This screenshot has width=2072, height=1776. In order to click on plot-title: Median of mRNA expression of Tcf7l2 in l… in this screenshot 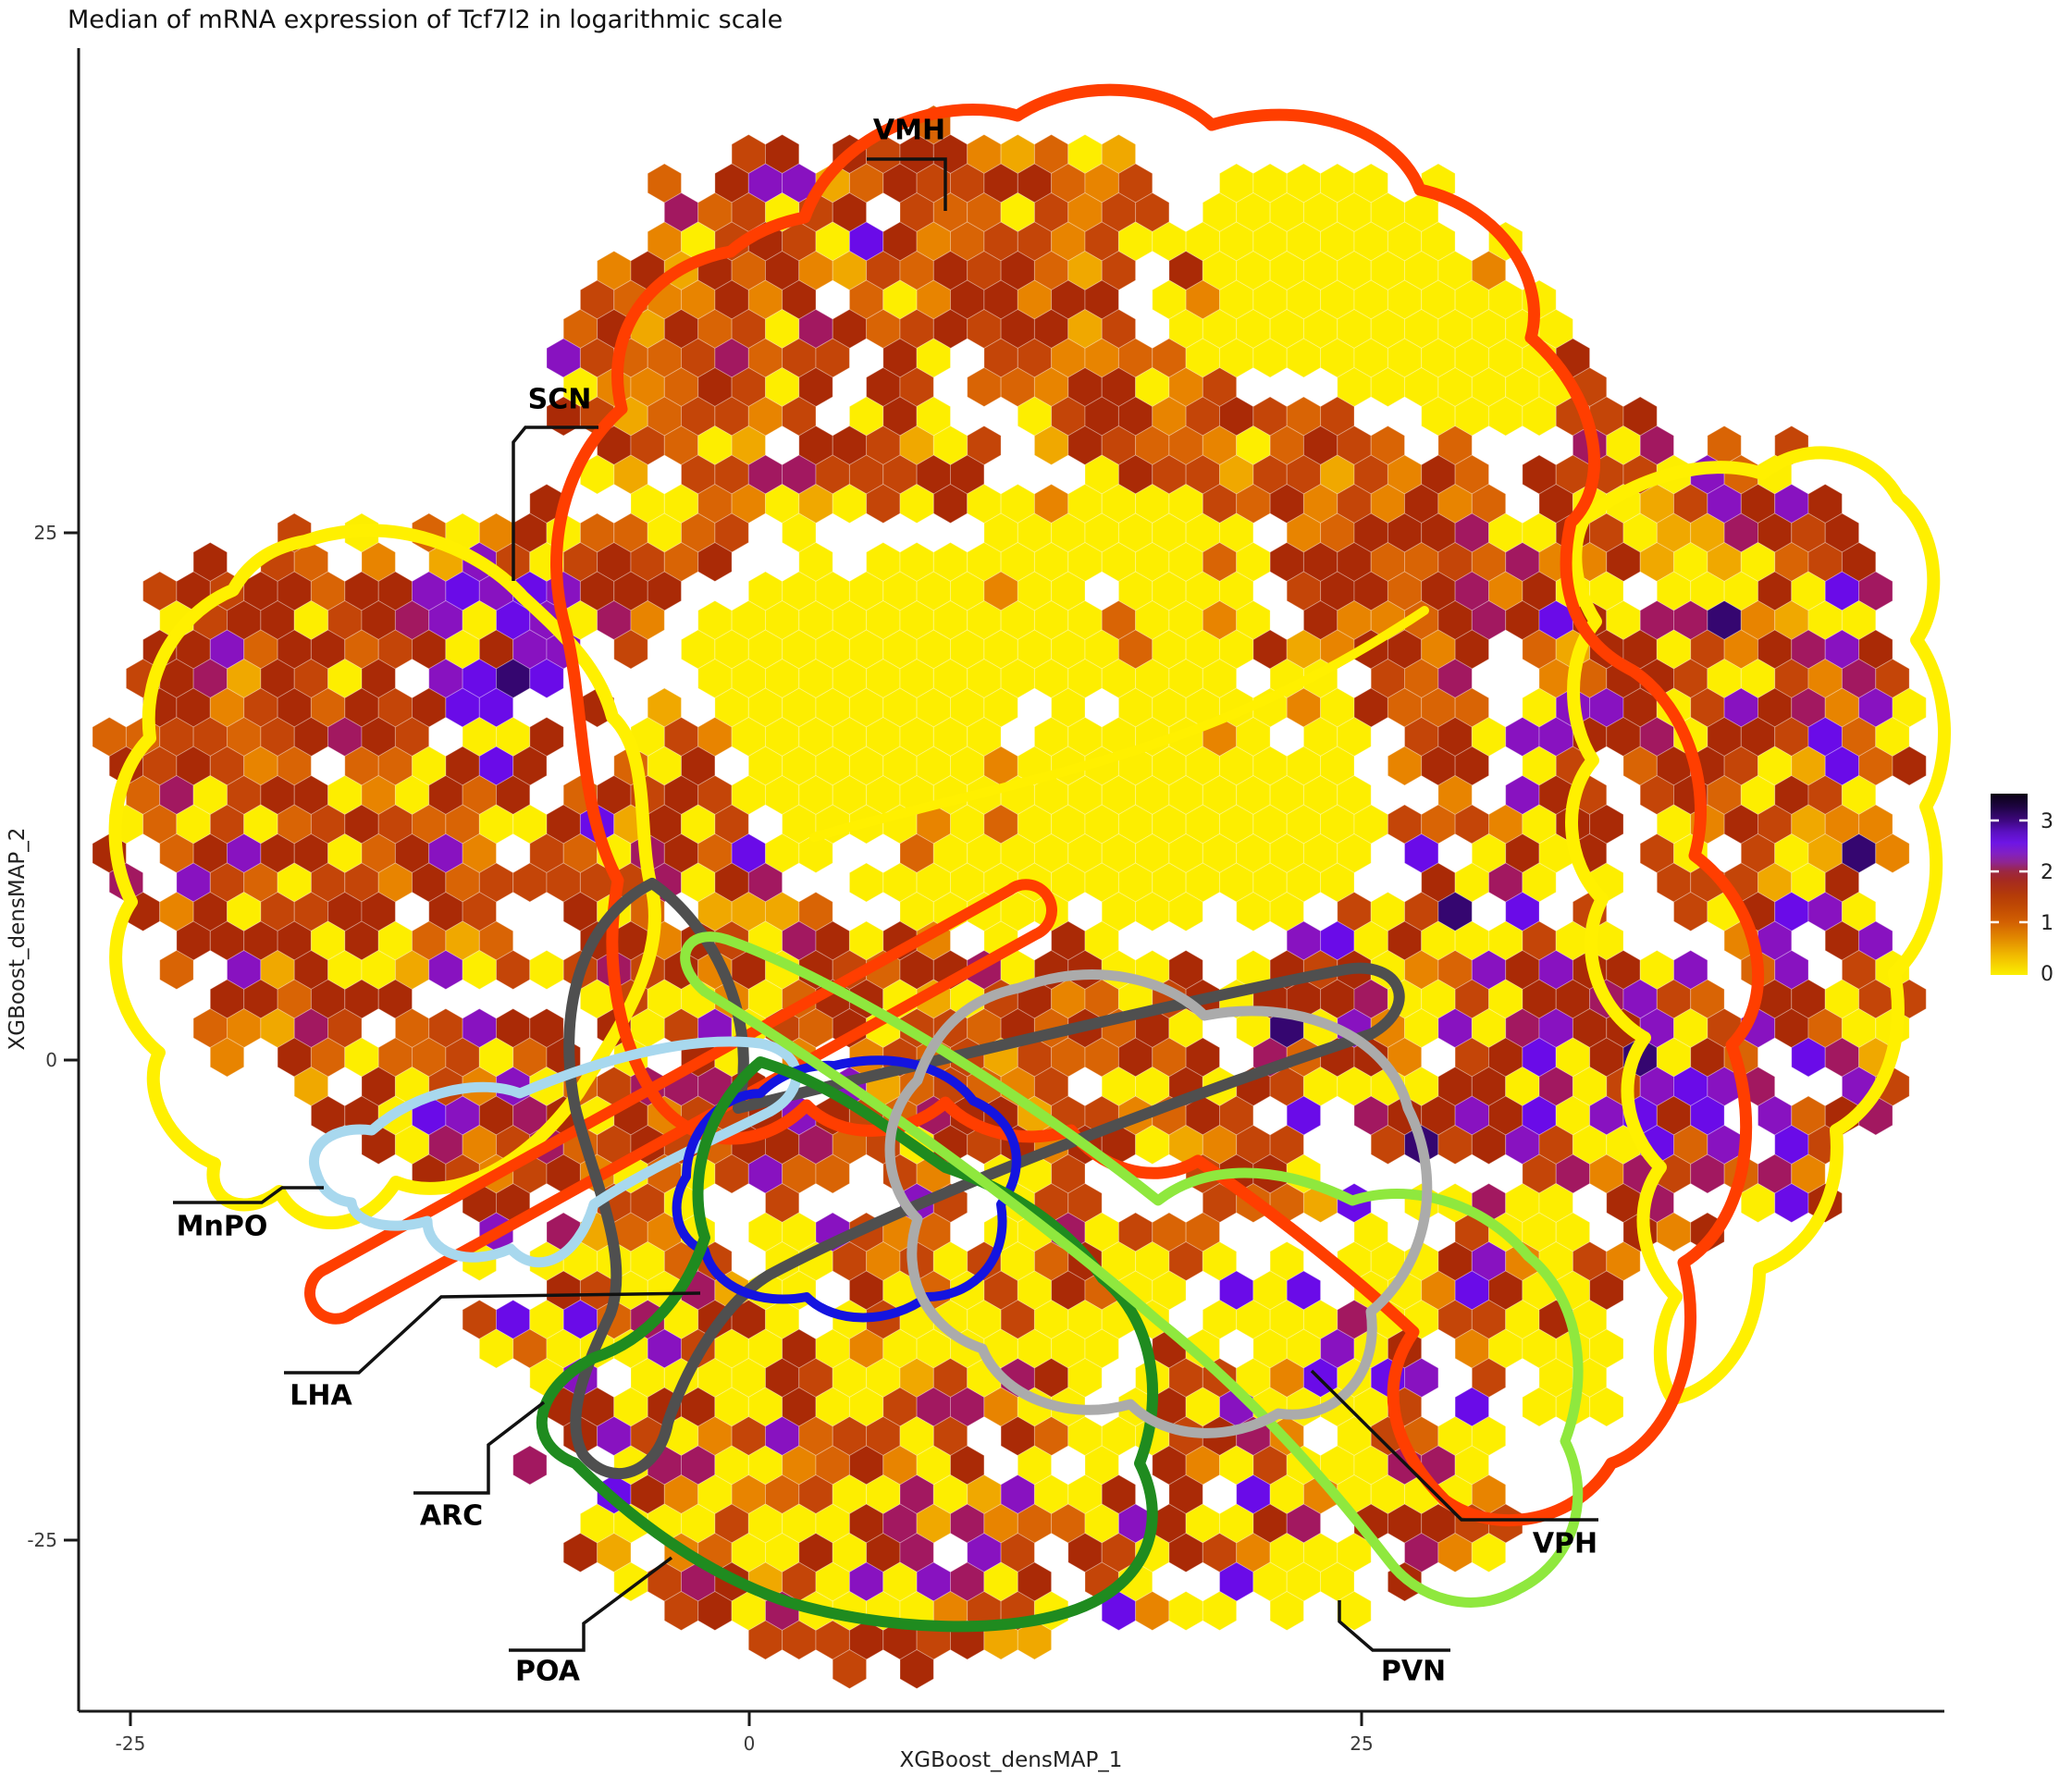, I will do `click(425, 20)`.